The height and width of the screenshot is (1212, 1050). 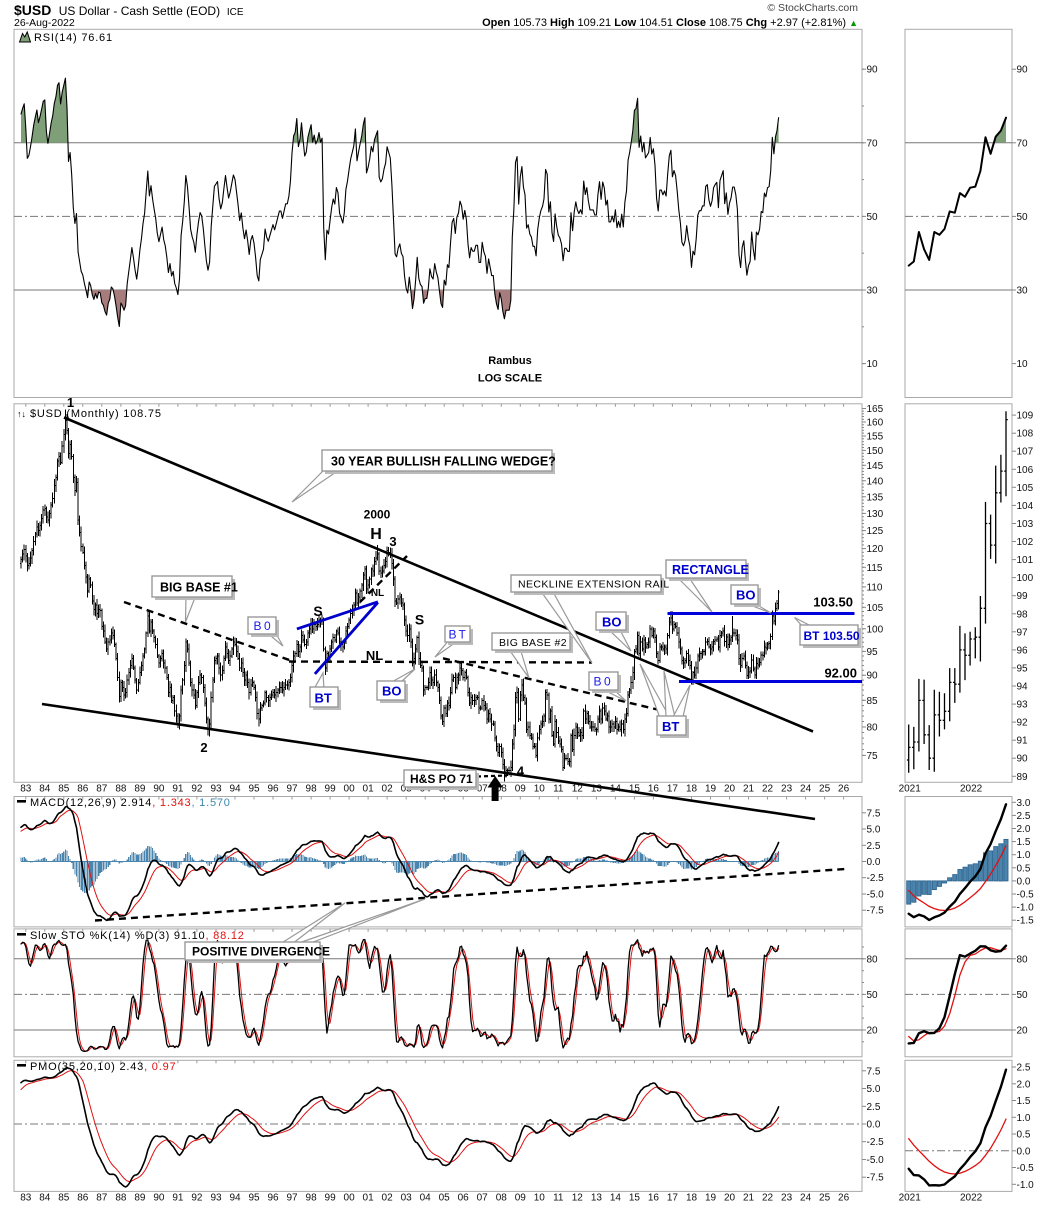 I want to click on svg-text: 85, so click(x=64, y=1198).